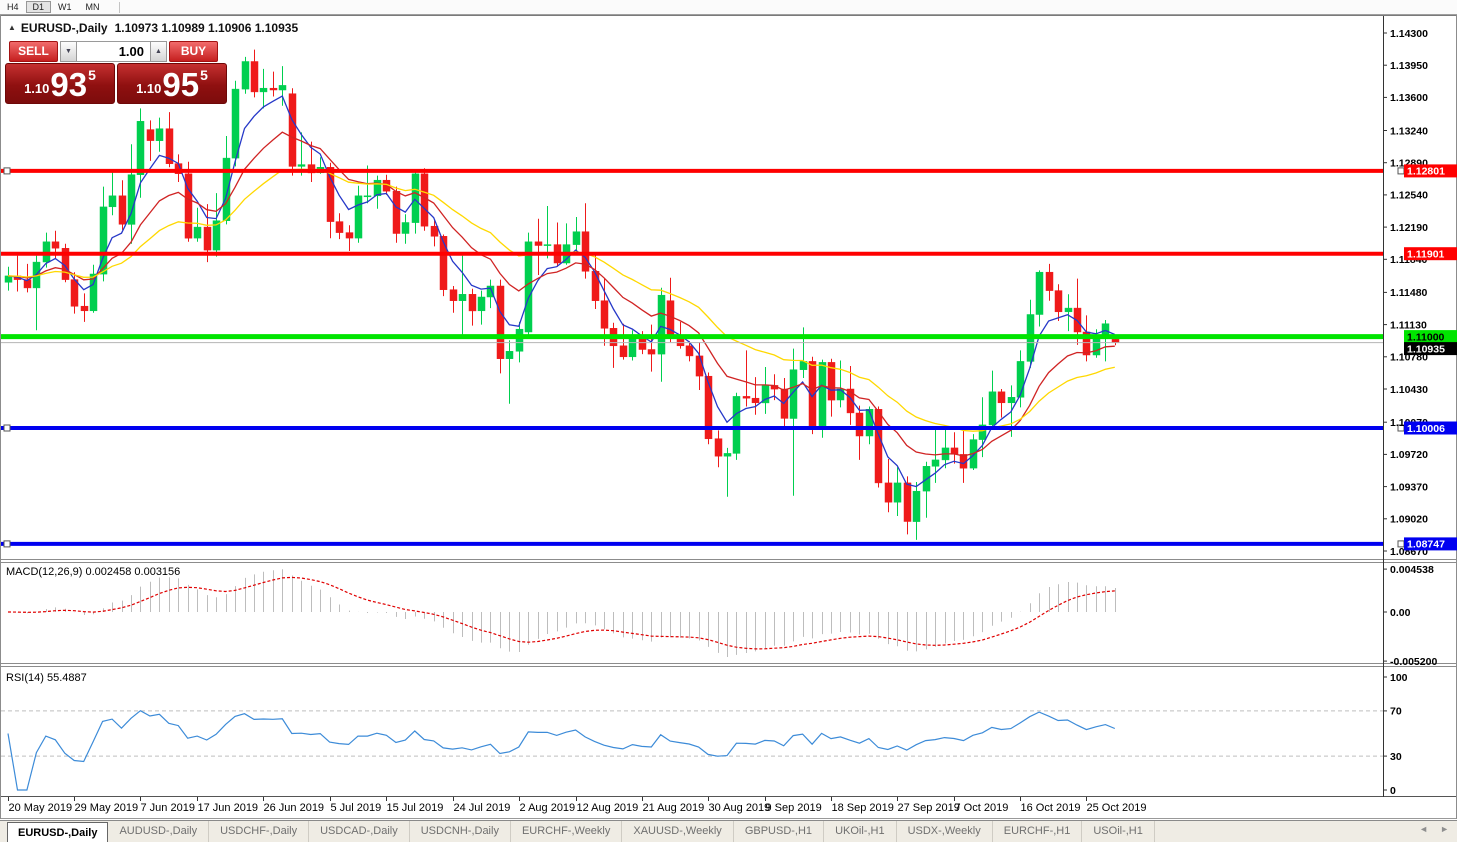 The width and height of the screenshot is (1457, 842). I want to click on one-click-trading-panel: SELL ▼ ▲ BUY 1.10 93 5 1.10 95 5, so click(116, 72).